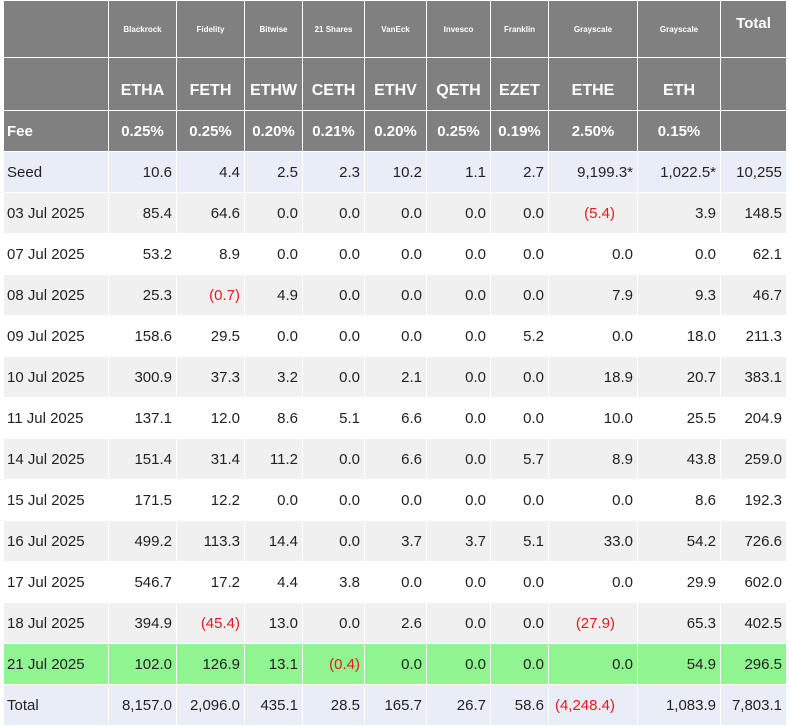  What do you see at coordinates (753, 84) in the screenshot?
I see `header-blank-cell` at bounding box center [753, 84].